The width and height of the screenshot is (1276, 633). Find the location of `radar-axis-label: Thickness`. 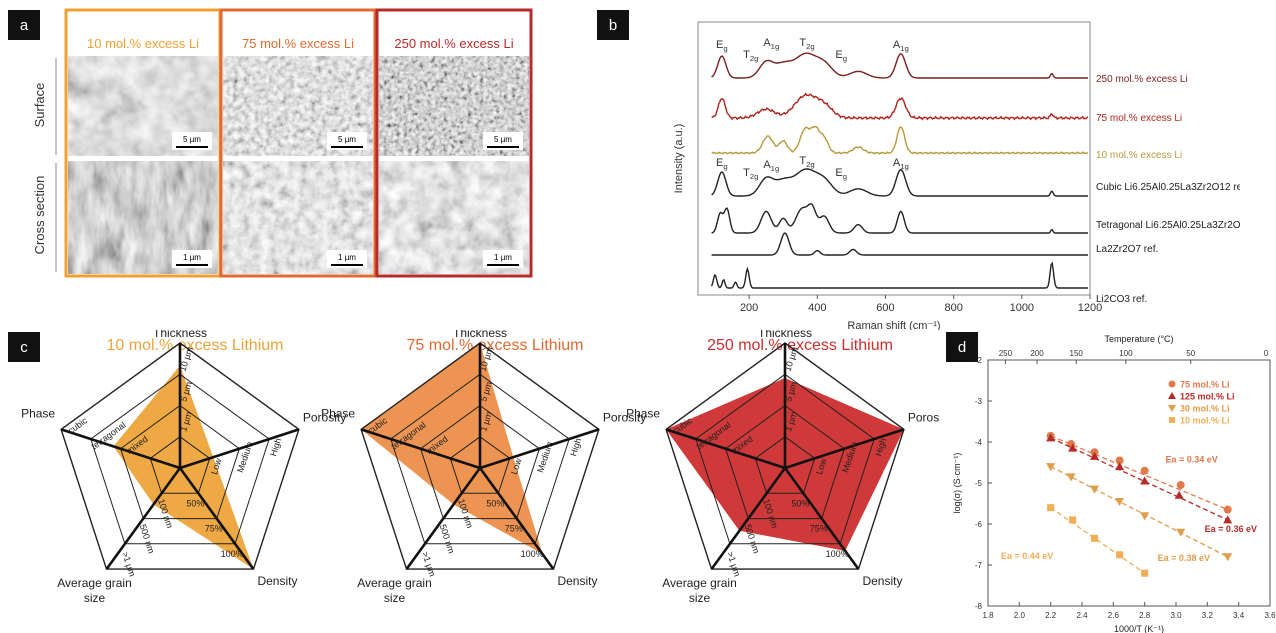

radar-axis-label: Thickness is located at coordinates (785, 335).